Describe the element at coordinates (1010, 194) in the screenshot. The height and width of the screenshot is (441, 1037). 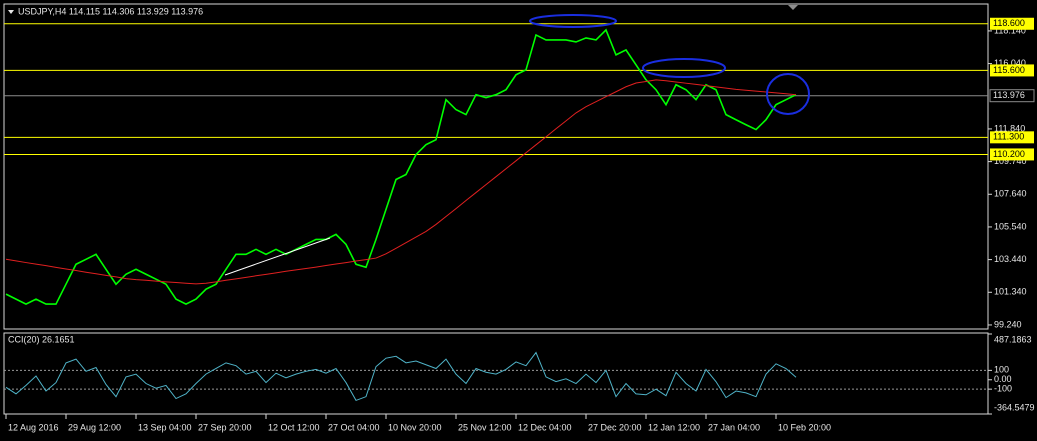
I see `y-tick-label: 107.640` at that location.